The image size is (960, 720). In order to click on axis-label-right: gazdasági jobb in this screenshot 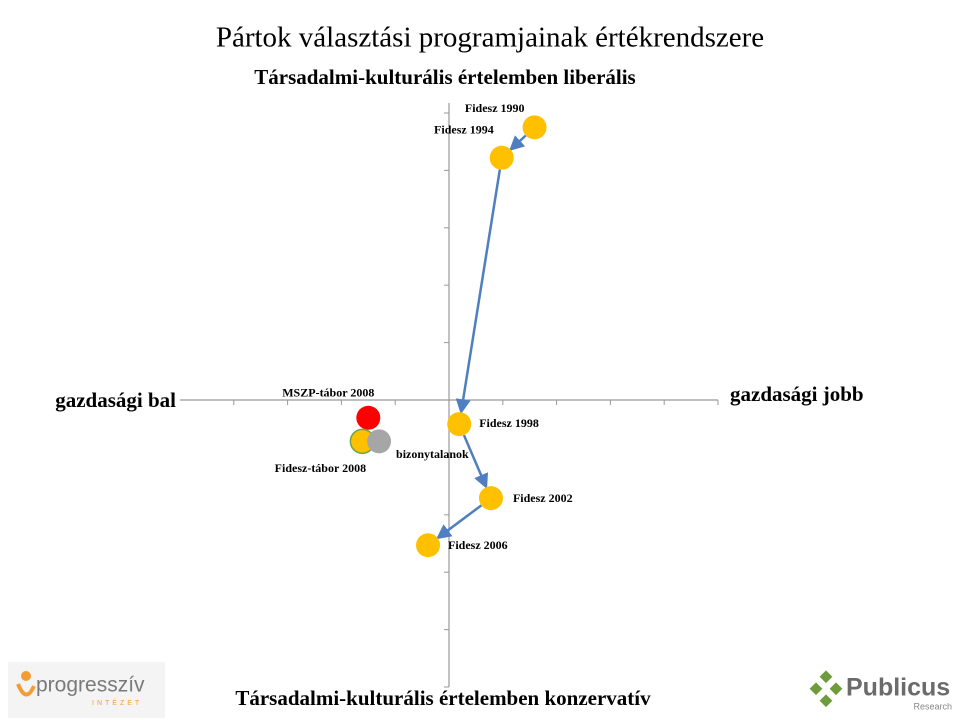, I will do `click(797, 394)`.